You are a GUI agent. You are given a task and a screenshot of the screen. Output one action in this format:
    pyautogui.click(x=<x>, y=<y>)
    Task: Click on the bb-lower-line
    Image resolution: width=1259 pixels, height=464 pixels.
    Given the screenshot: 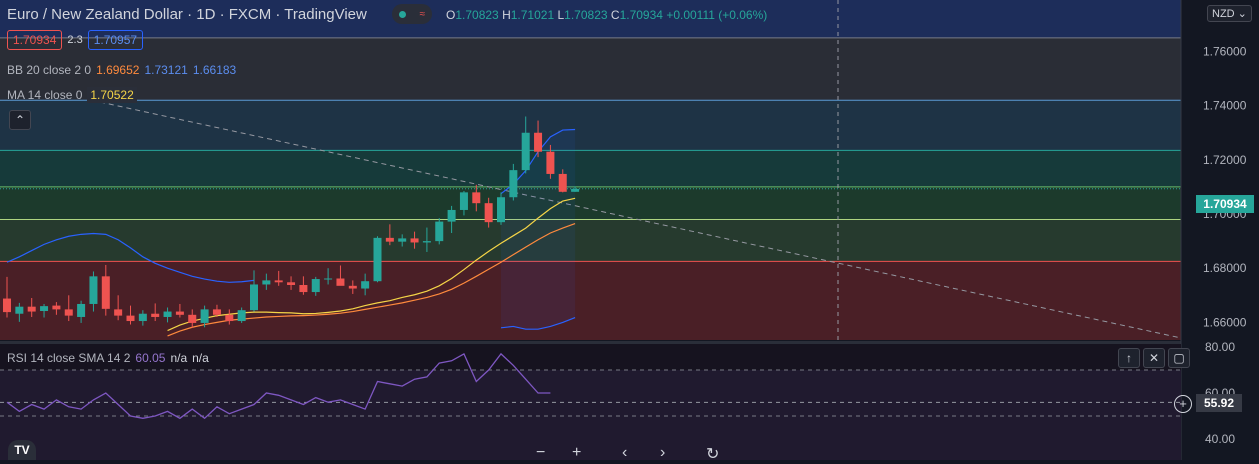 What is the action you would take?
    pyautogui.click(x=538, y=323)
    